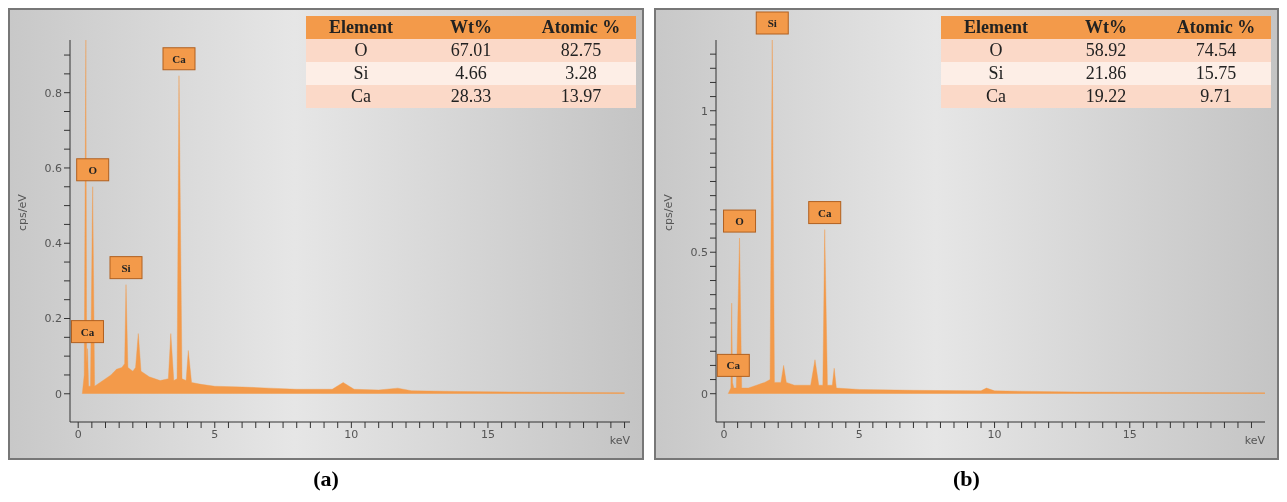  Describe the element at coordinates (471, 73) in the screenshot. I see `annotation: 4.66` at that location.